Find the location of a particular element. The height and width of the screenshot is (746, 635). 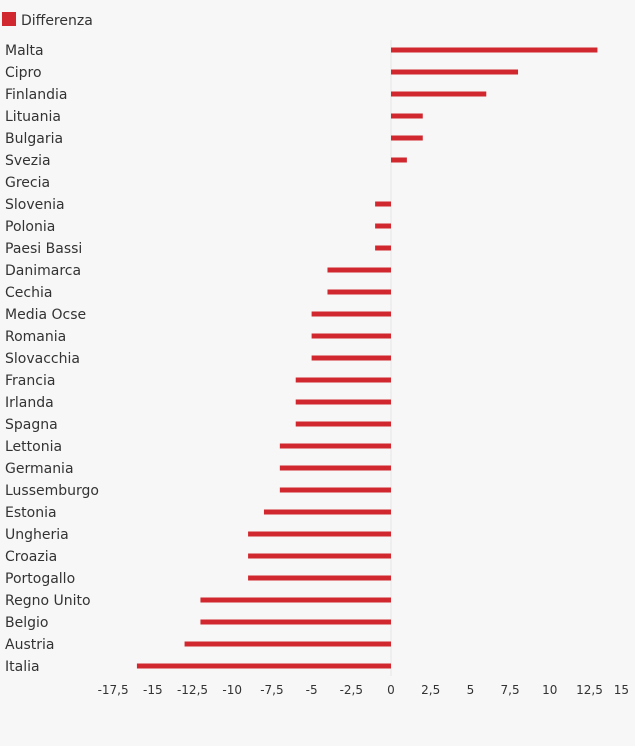

legend-label: Differenza is located at coordinates (57, 21).